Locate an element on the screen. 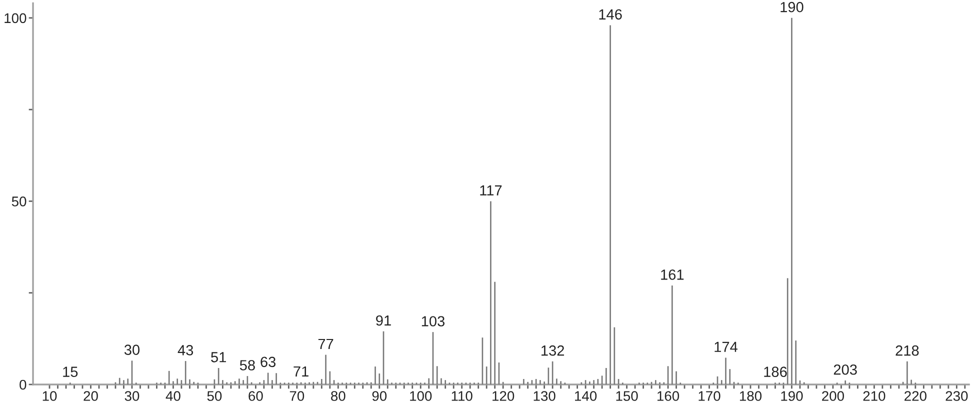 Image resolution: width=974 pixels, height=406 pixels. x-tick-label: 50 is located at coordinates (214, 396).